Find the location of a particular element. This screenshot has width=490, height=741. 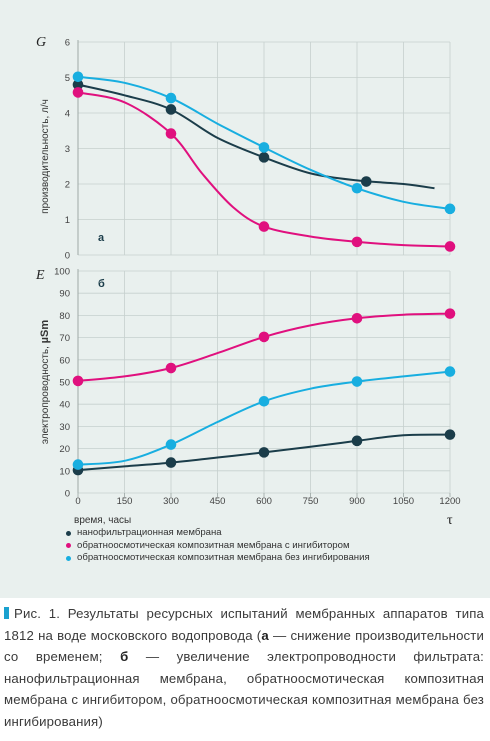

y-tick-label: 60 is located at coordinates (64, 360).